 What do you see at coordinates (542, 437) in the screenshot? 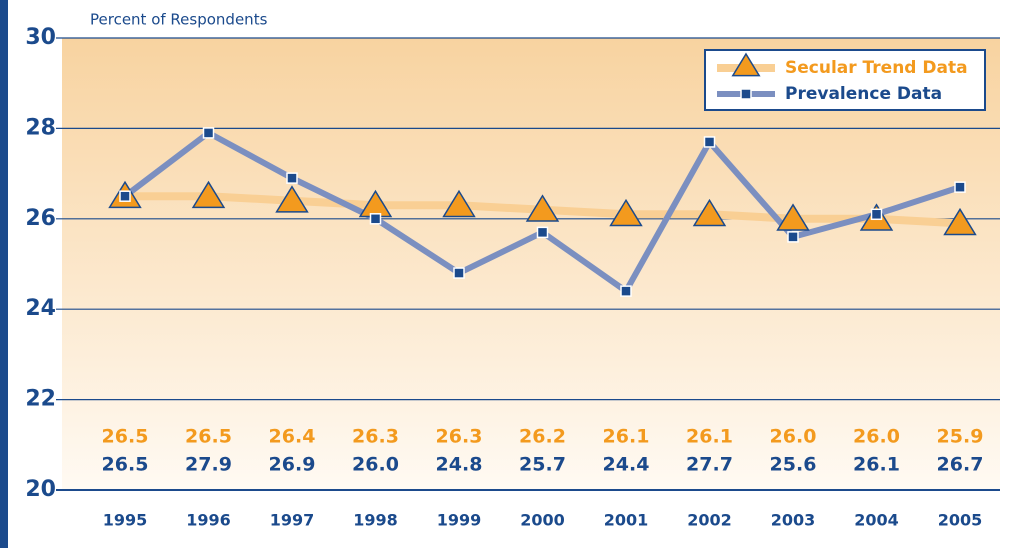
I see `data-label: 26.2` at bounding box center [542, 437].